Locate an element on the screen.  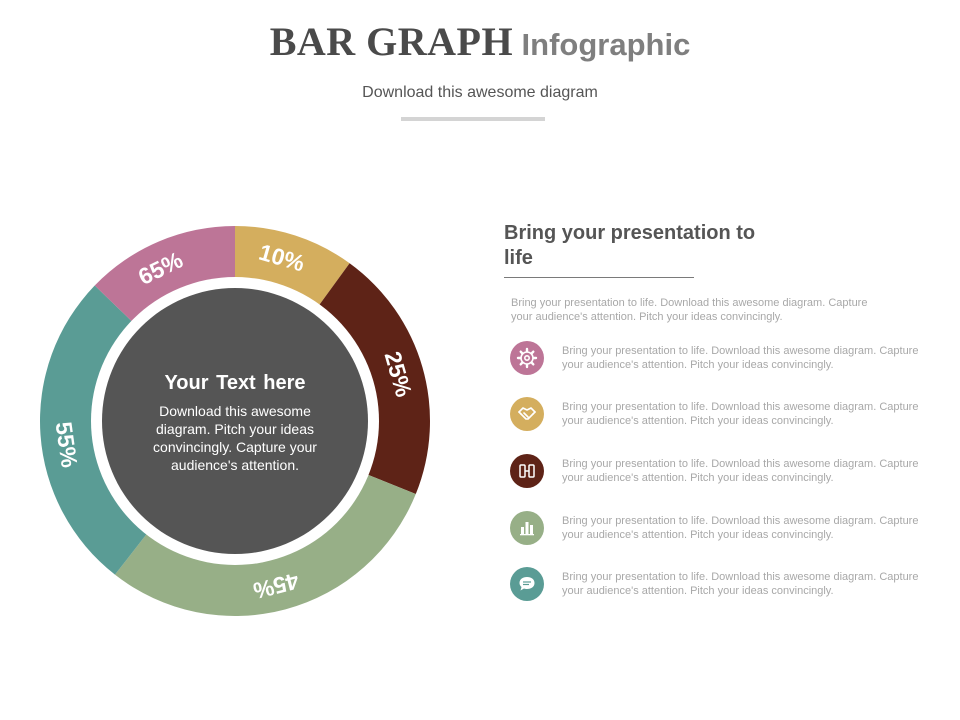
page-title: BAR GRAPH Infographic is located at coordinates (480, 41).